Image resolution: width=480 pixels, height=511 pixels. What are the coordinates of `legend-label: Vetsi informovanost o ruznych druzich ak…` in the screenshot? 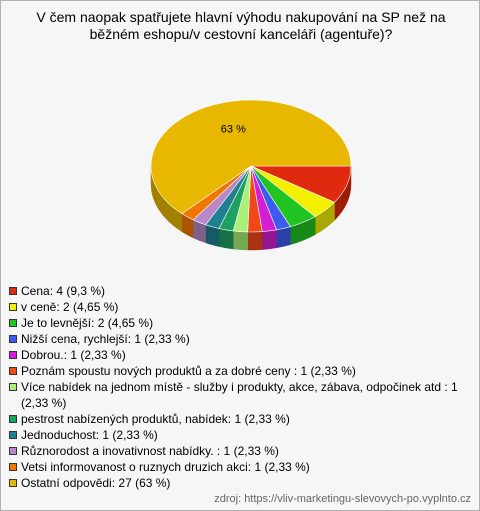 It's located at (165, 467).